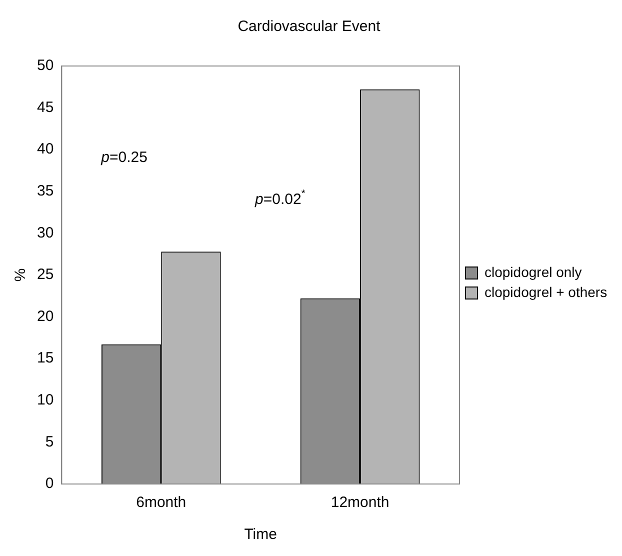 The width and height of the screenshot is (622, 556). Describe the element at coordinates (124, 157) in the screenshot. I see `annotation: p=0.25` at that location.